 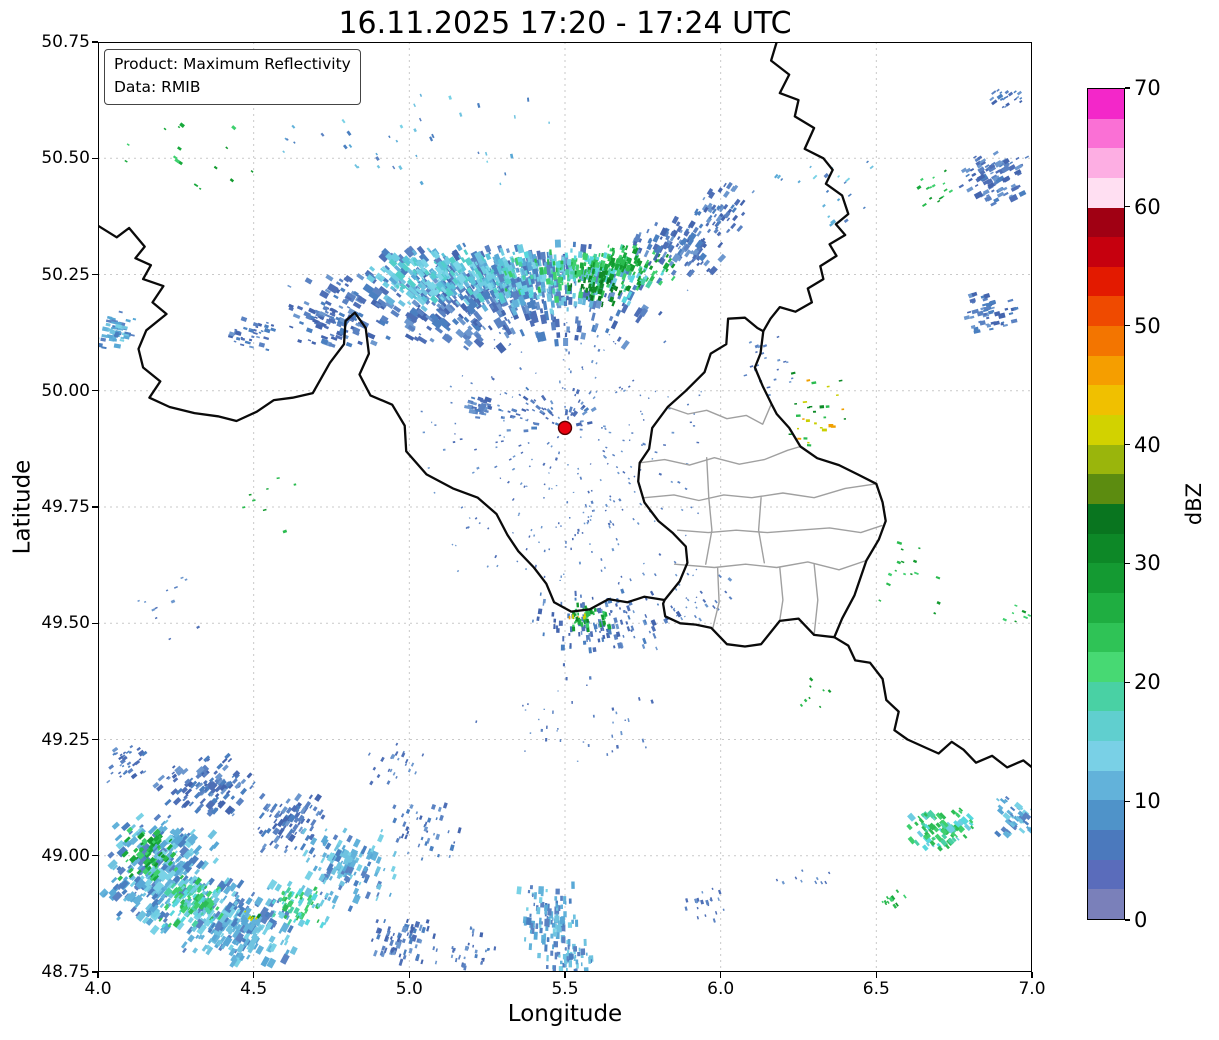 I want to click on colorbar, so click(x=1106, y=504).